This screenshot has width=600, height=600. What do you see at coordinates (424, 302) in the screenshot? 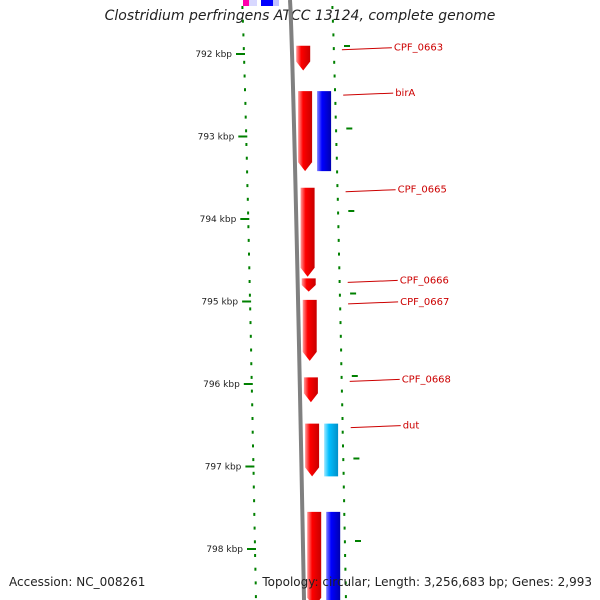
I see `gene-label: CPF_0667` at bounding box center [424, 302].